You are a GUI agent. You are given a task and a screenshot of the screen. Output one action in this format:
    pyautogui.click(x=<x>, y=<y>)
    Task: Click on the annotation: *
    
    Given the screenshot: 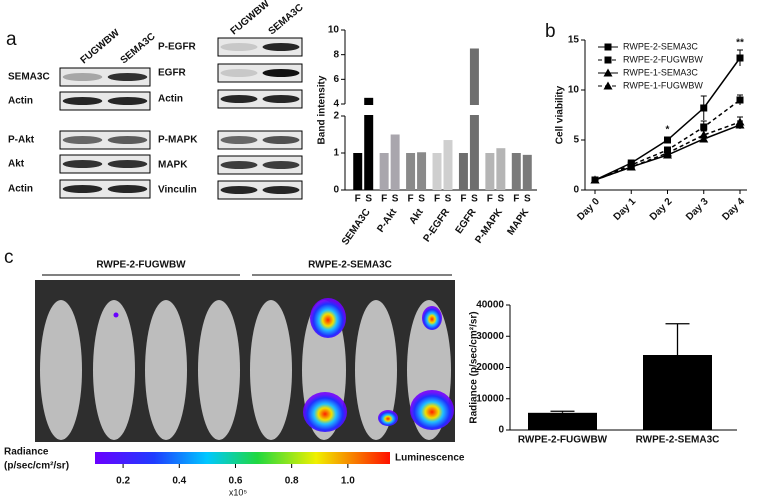 What is the action you would take?
    pyautogui.click(x=668, y=130)
    